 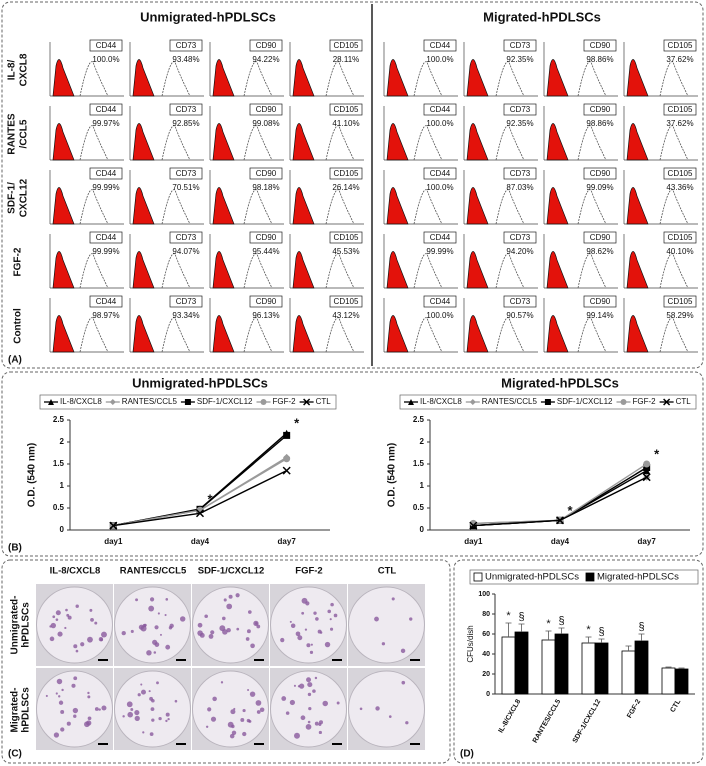 I want to click on row-label: Unmigrated-, so click(x=15, y=625).